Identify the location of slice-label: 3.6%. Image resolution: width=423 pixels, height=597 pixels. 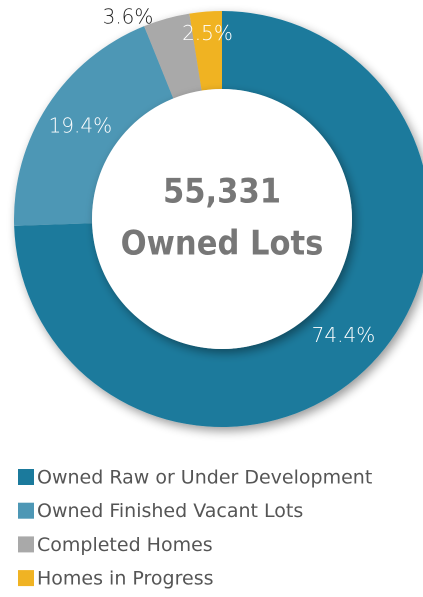
(128, 17).